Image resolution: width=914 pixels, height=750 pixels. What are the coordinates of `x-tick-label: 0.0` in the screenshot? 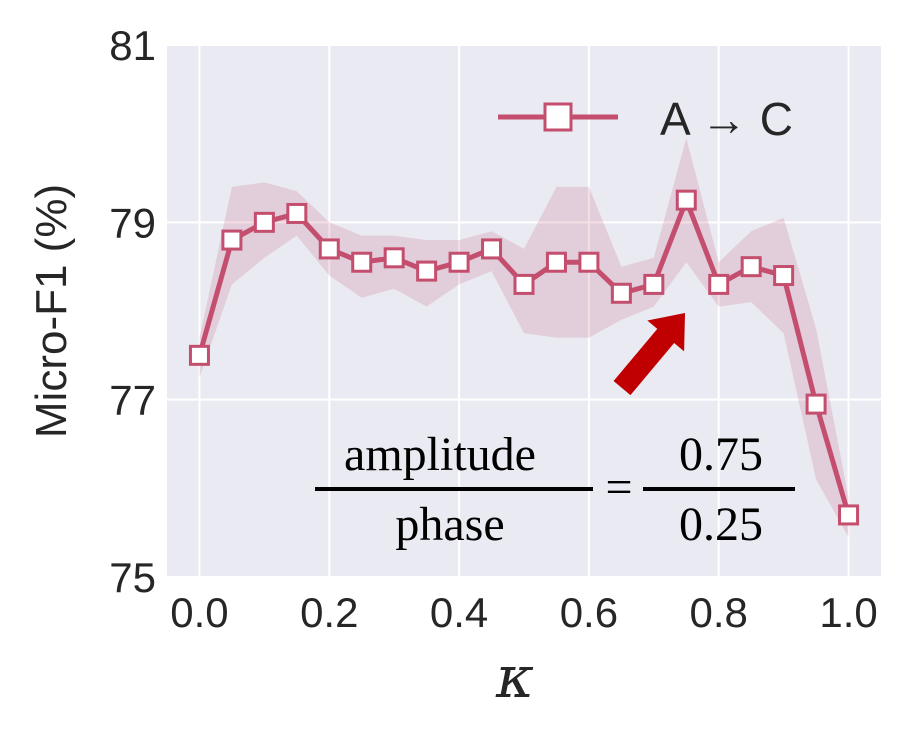 It's located at (199, 612).